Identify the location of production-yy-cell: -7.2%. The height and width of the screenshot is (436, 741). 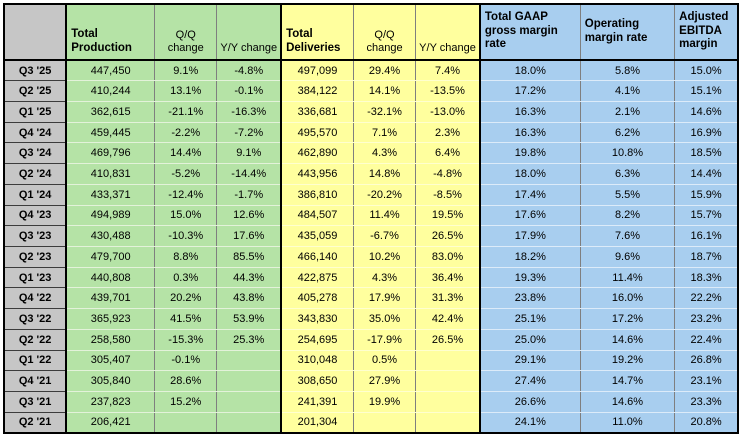
(249, 133).